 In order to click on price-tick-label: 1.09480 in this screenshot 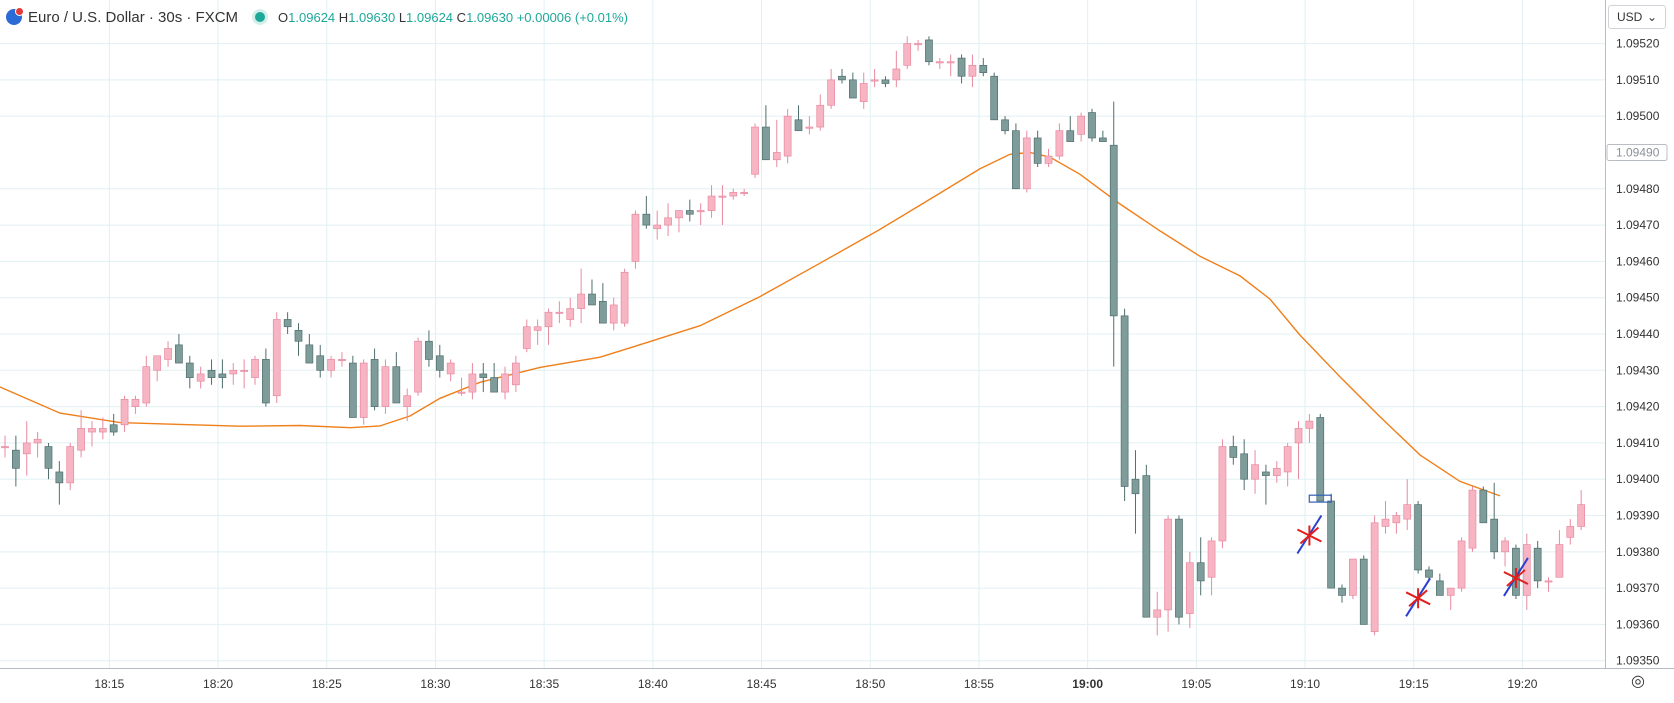, I will do `click(1638, 189)`.